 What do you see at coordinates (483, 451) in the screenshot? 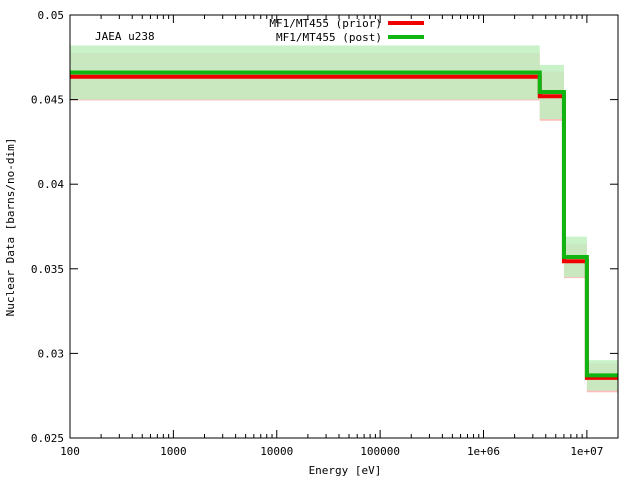
I see `x-tick-label-4: 1e+06` at bounding box center [483, 451].